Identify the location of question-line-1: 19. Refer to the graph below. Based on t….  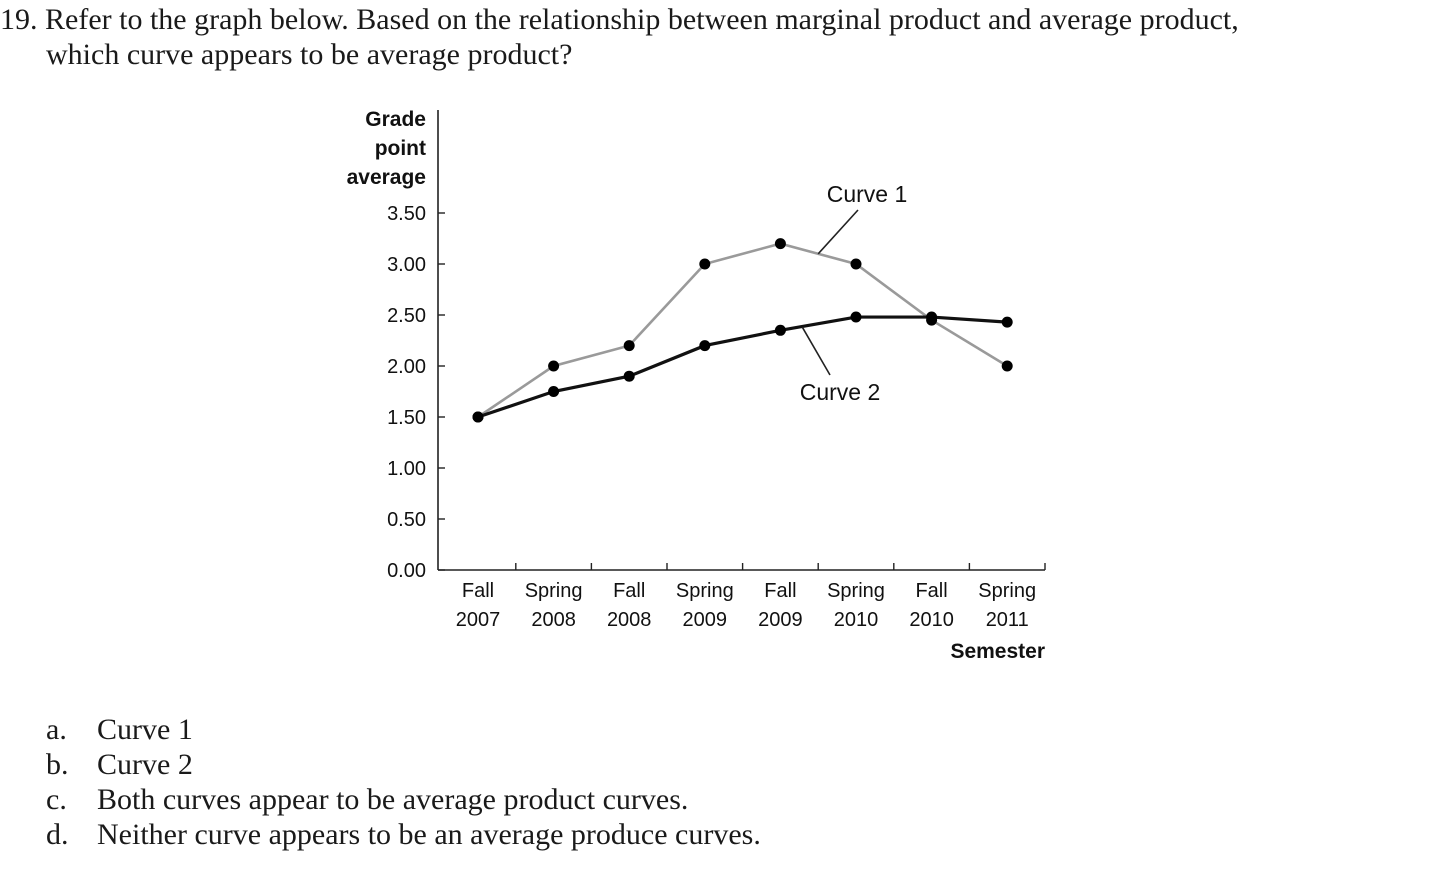
(710, 19).